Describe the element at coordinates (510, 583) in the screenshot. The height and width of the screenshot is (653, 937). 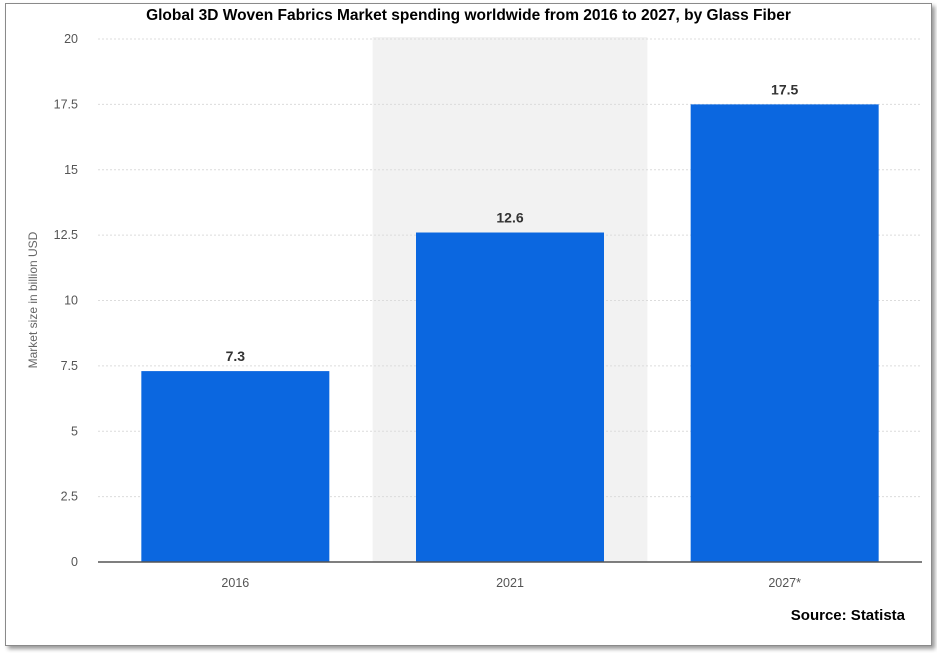
I see `x-tick-label: 2021` at that location.